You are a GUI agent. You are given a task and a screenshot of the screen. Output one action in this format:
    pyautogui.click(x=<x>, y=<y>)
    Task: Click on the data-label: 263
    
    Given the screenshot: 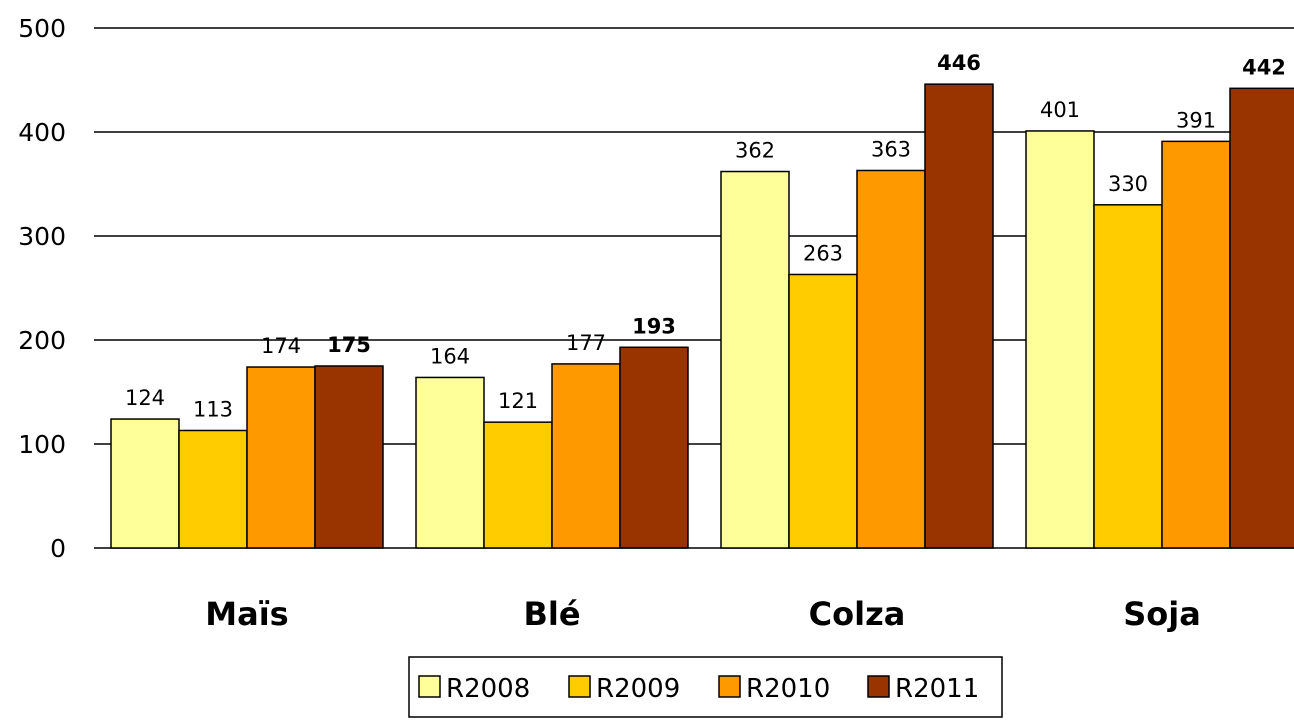 What is the action you would take?
    pyautogui.click(x=823, y=253)
    